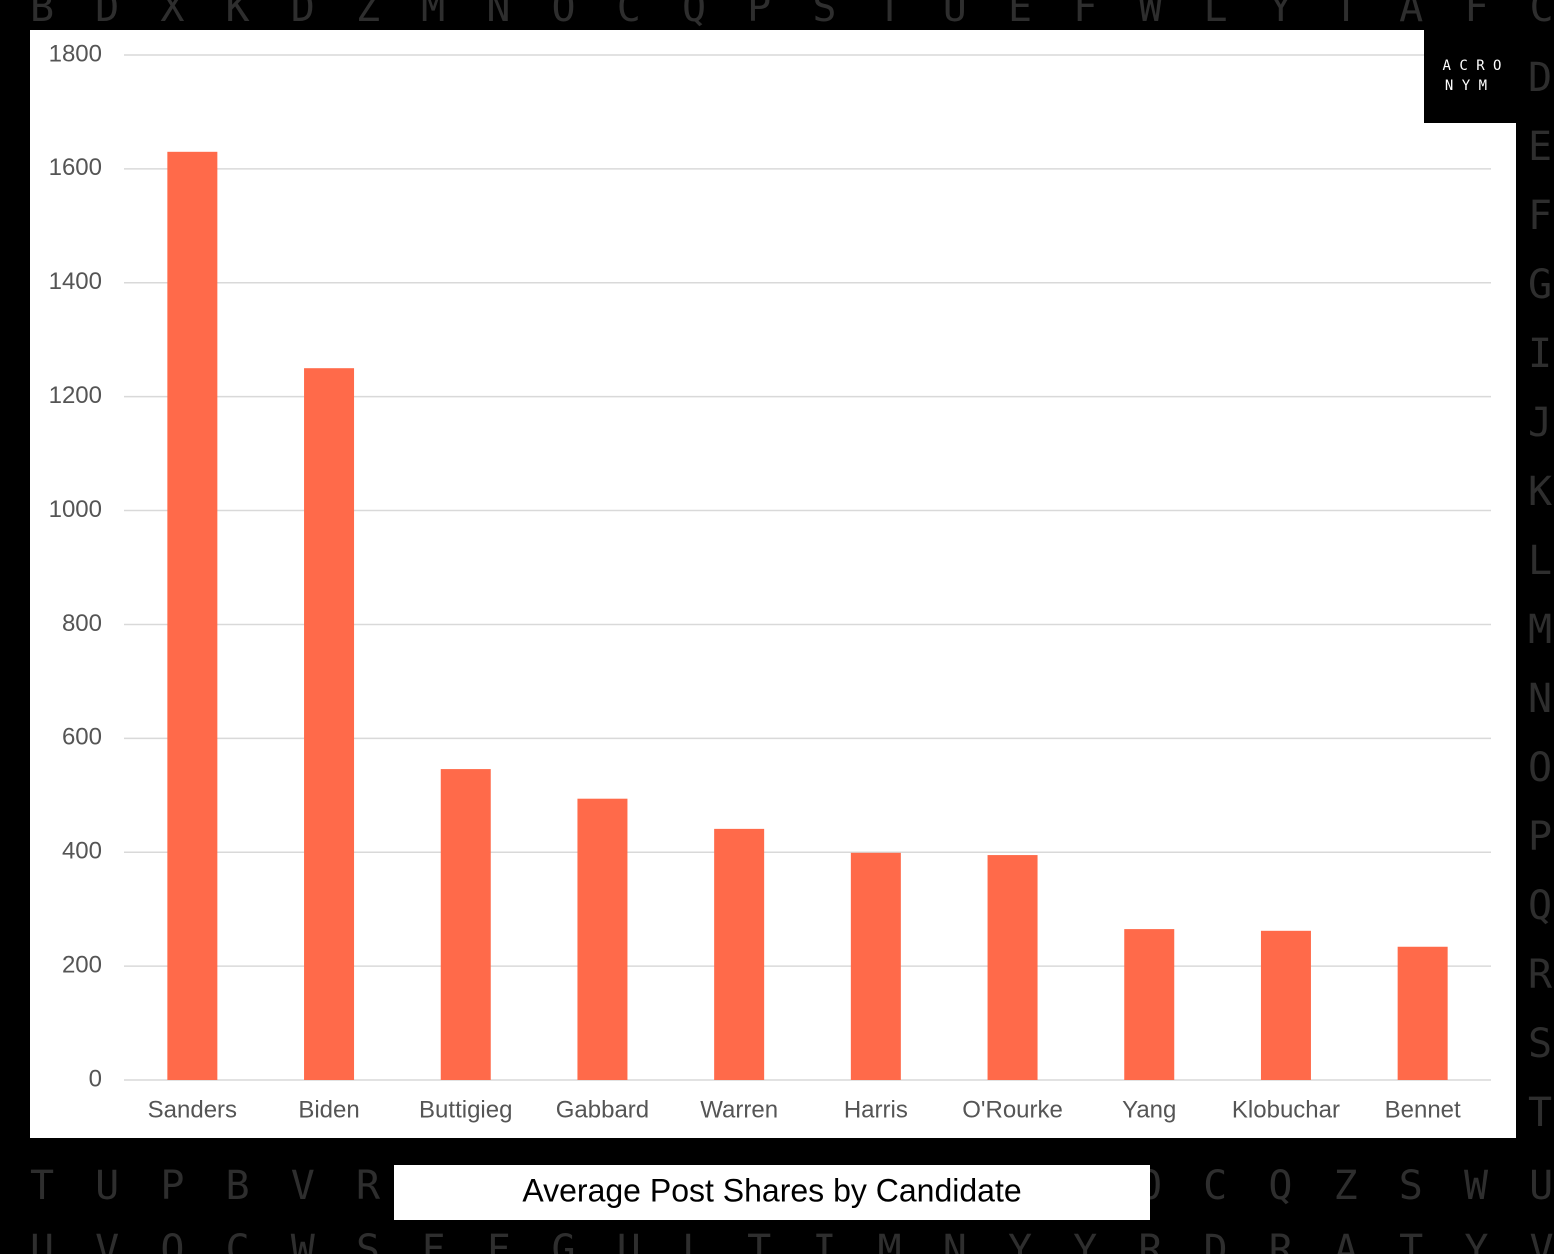  I want to click on bg-letter: Z, so click(1346, 1186).